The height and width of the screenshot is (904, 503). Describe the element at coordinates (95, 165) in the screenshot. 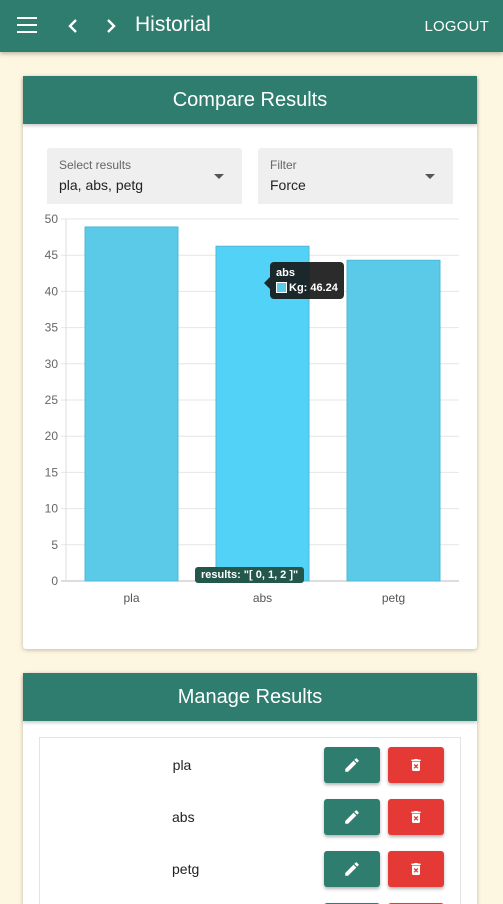

I see `select-results-label: Select results` at that location.